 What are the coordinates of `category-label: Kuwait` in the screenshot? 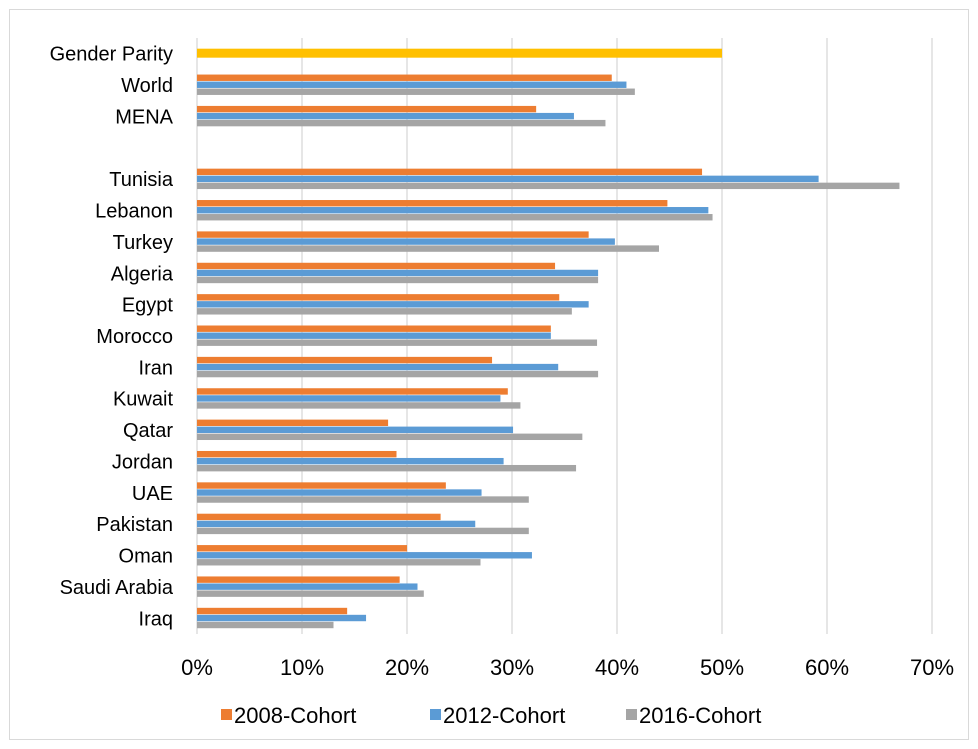 It's located at (143, 400).